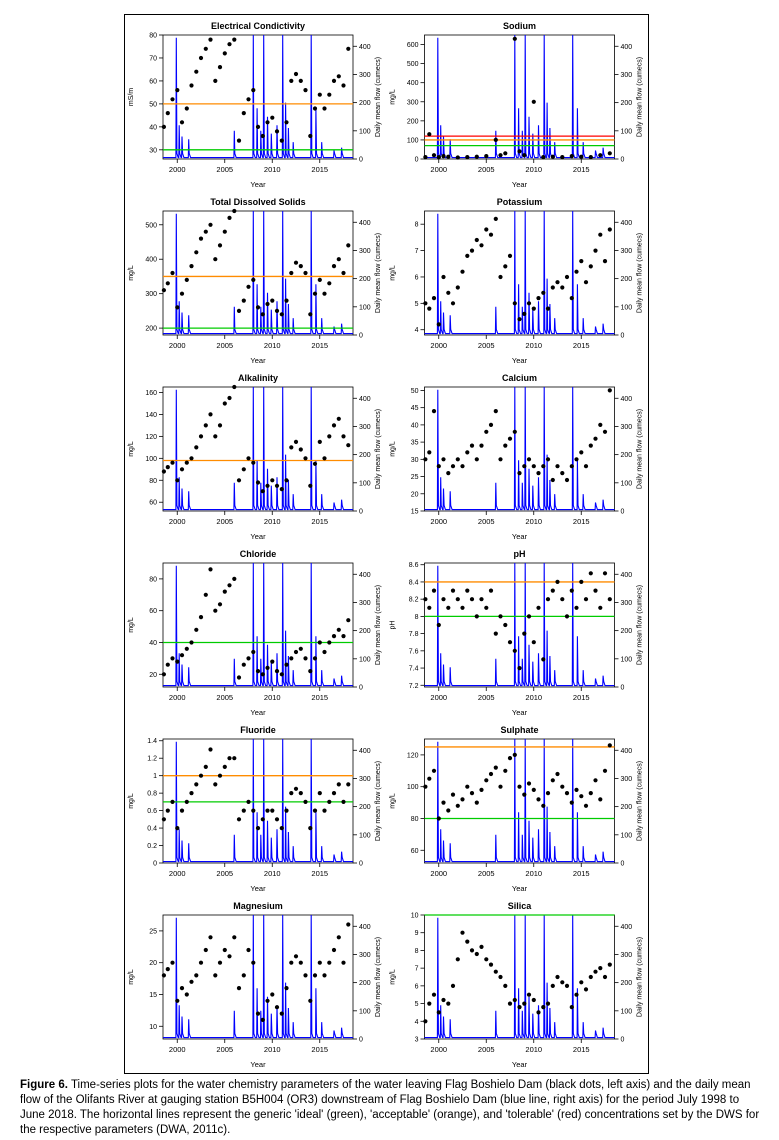  What do you see at coordinates (365, 983) in the screenshot?
I see `y2-tick-label: 200` at bounding box center [365, 983].